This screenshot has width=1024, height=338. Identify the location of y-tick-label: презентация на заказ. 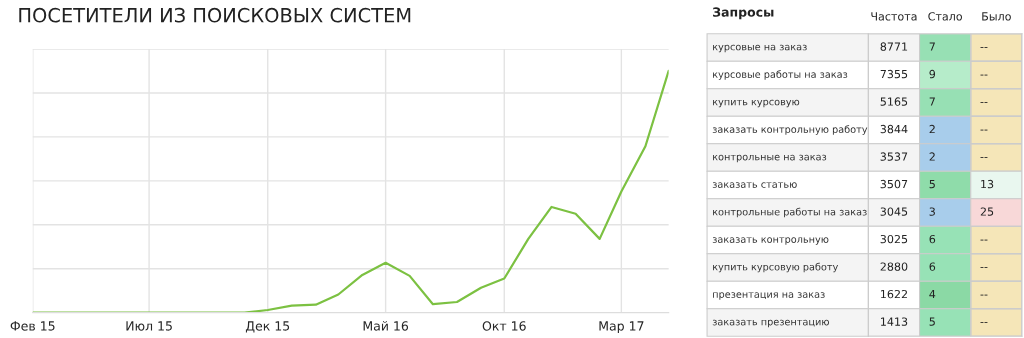
(769, 296).